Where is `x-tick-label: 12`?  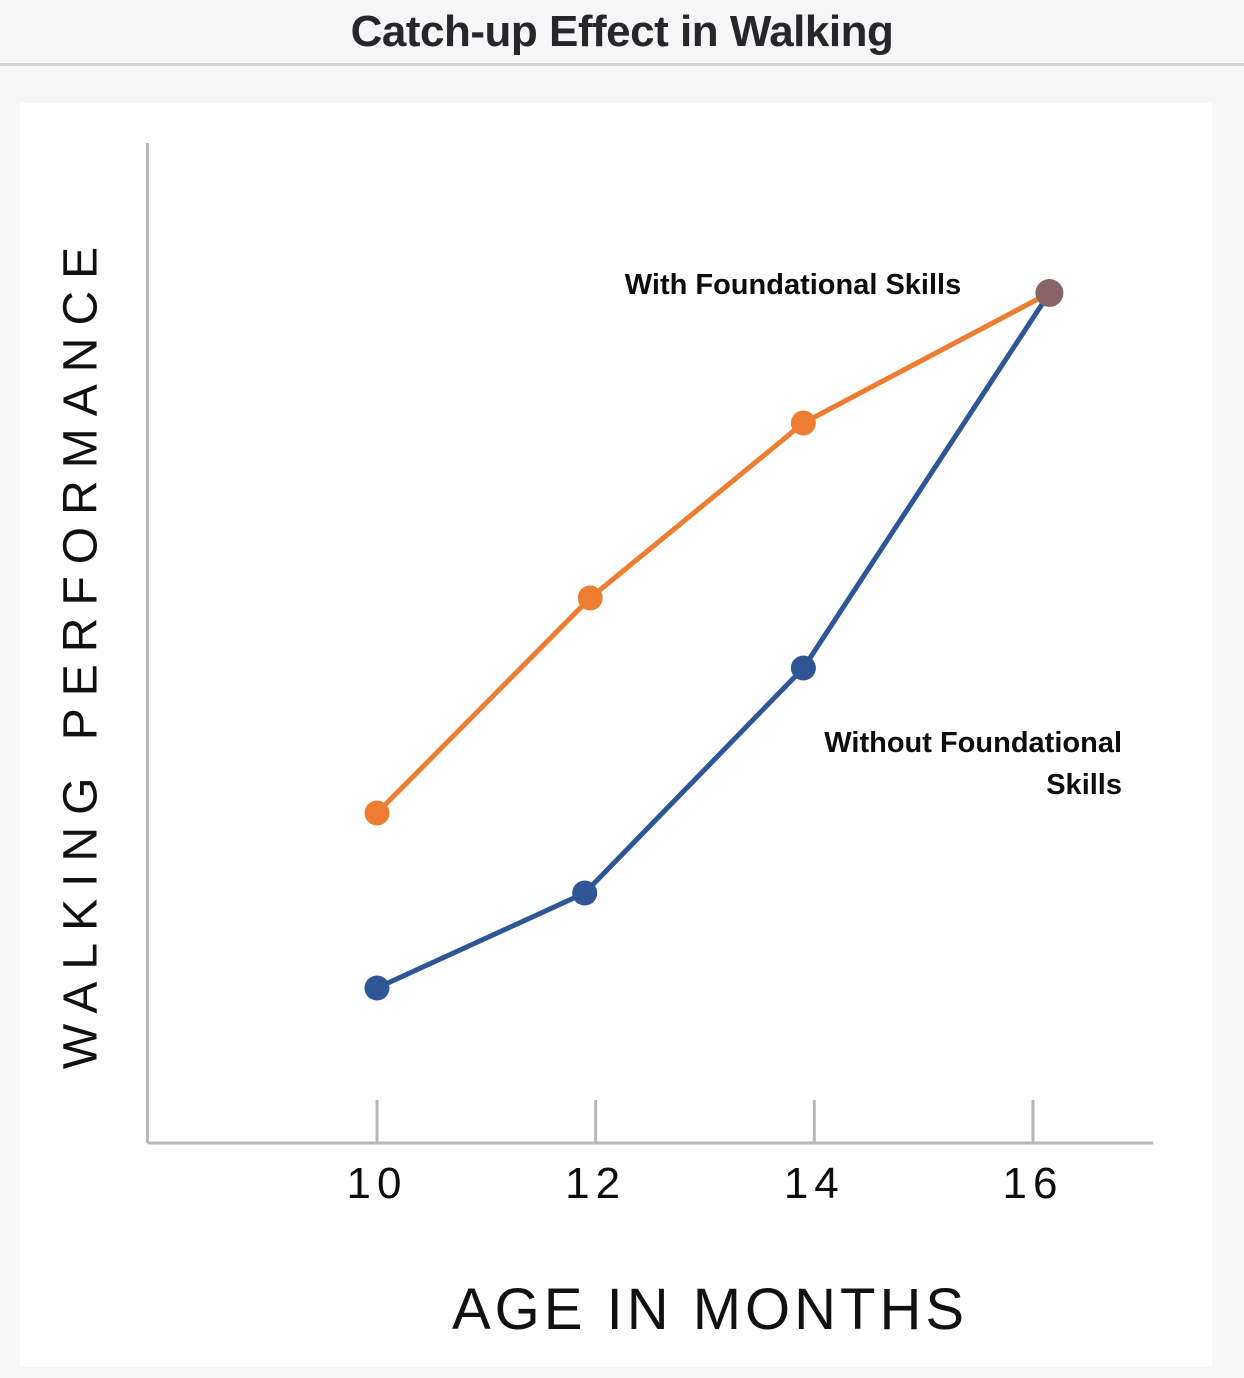 x-tick-label: 12 is located at coordinates (596, 1183).